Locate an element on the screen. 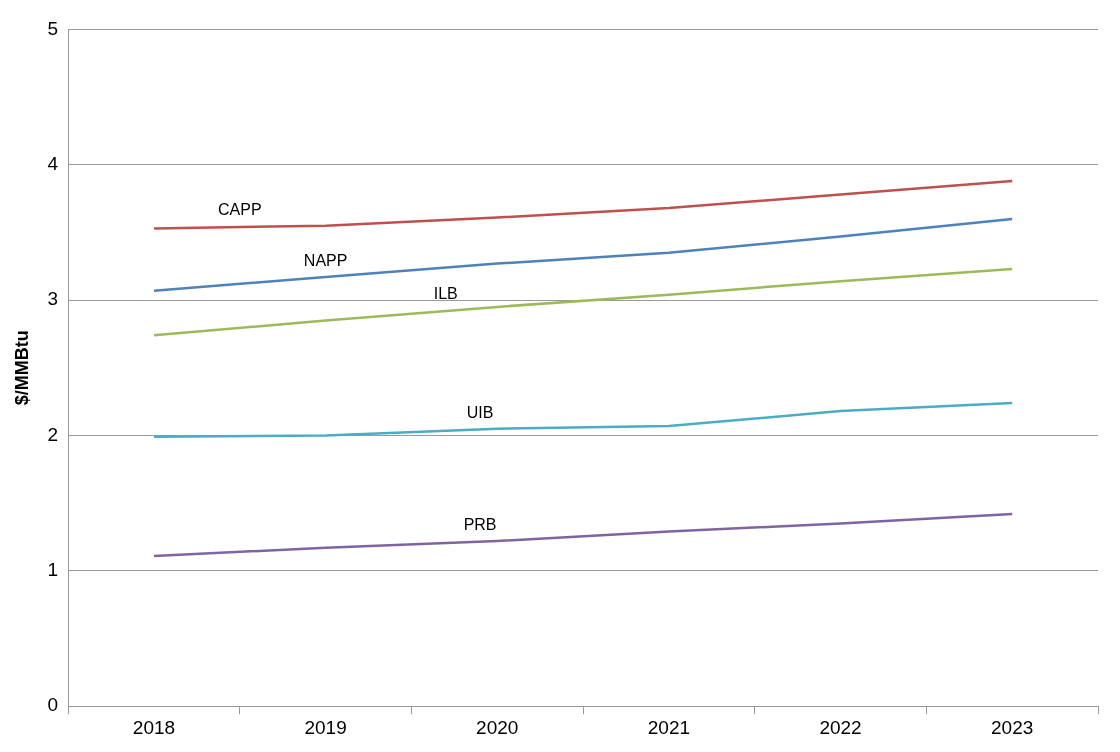 The height and width of the screenshot is (752, 1120). y-tick-label: 5 is located at coordinates (53, 28).